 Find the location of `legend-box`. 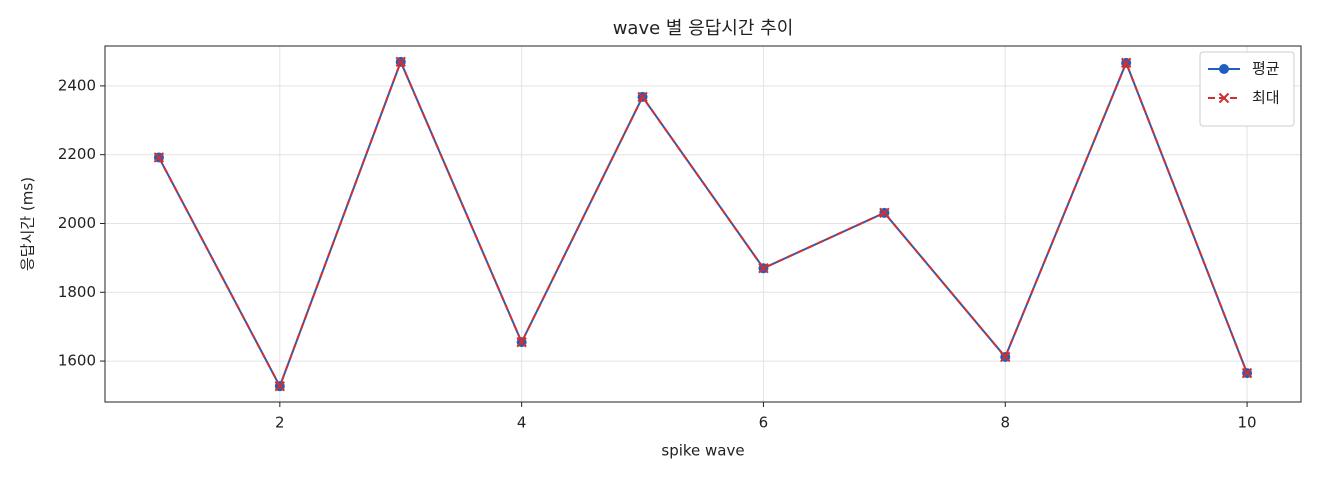

legend-box is located at coordinates (1247, 89).